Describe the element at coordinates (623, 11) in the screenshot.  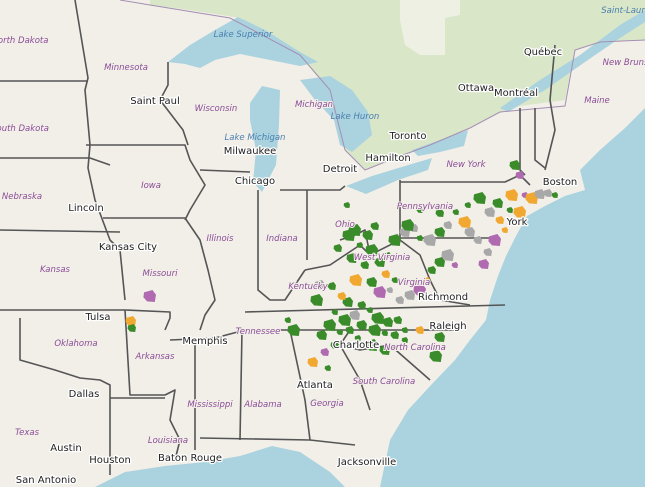
I see `water-label: Saint-Laurent` at that location.